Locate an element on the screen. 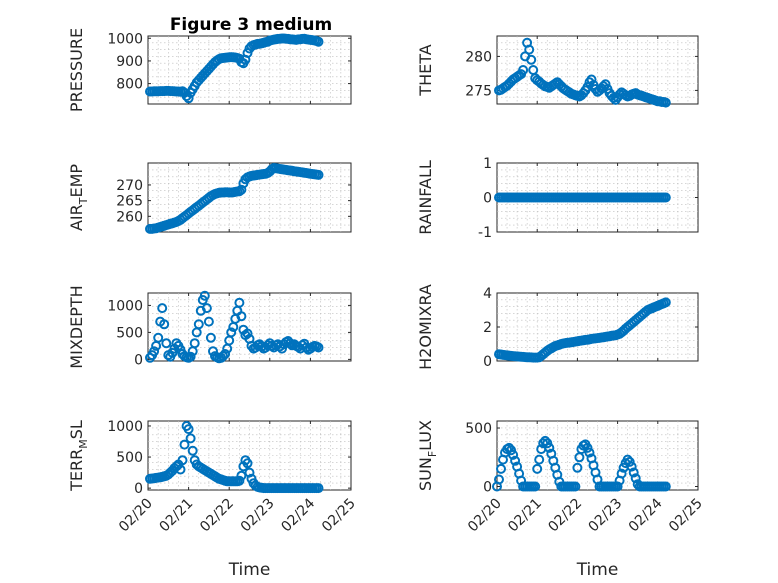 This screenshot has height=583, width=778. x-tick-label: 02/23 is located at coordinates (258, 516).